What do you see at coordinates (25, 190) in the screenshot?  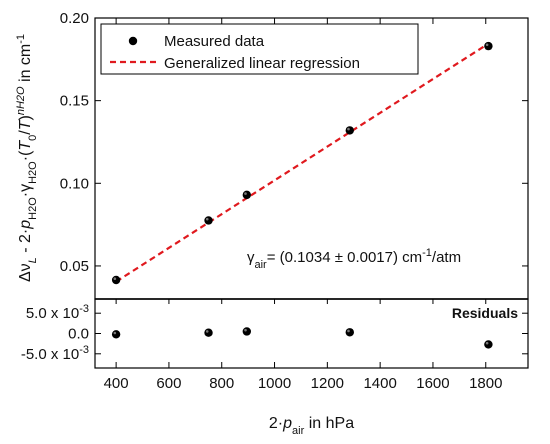 I see `y-label-gamma: ·γ` at bounding box center [25, 190].